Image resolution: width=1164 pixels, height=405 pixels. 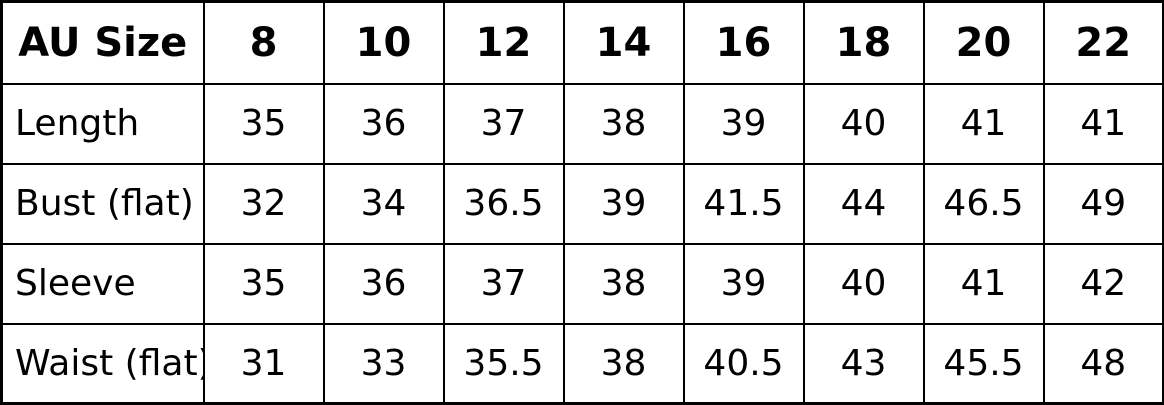 What do you see at coordinates (983, 203) in the screenshot?
I see `table-cell: 46.5` at bounding box center [983, 203].